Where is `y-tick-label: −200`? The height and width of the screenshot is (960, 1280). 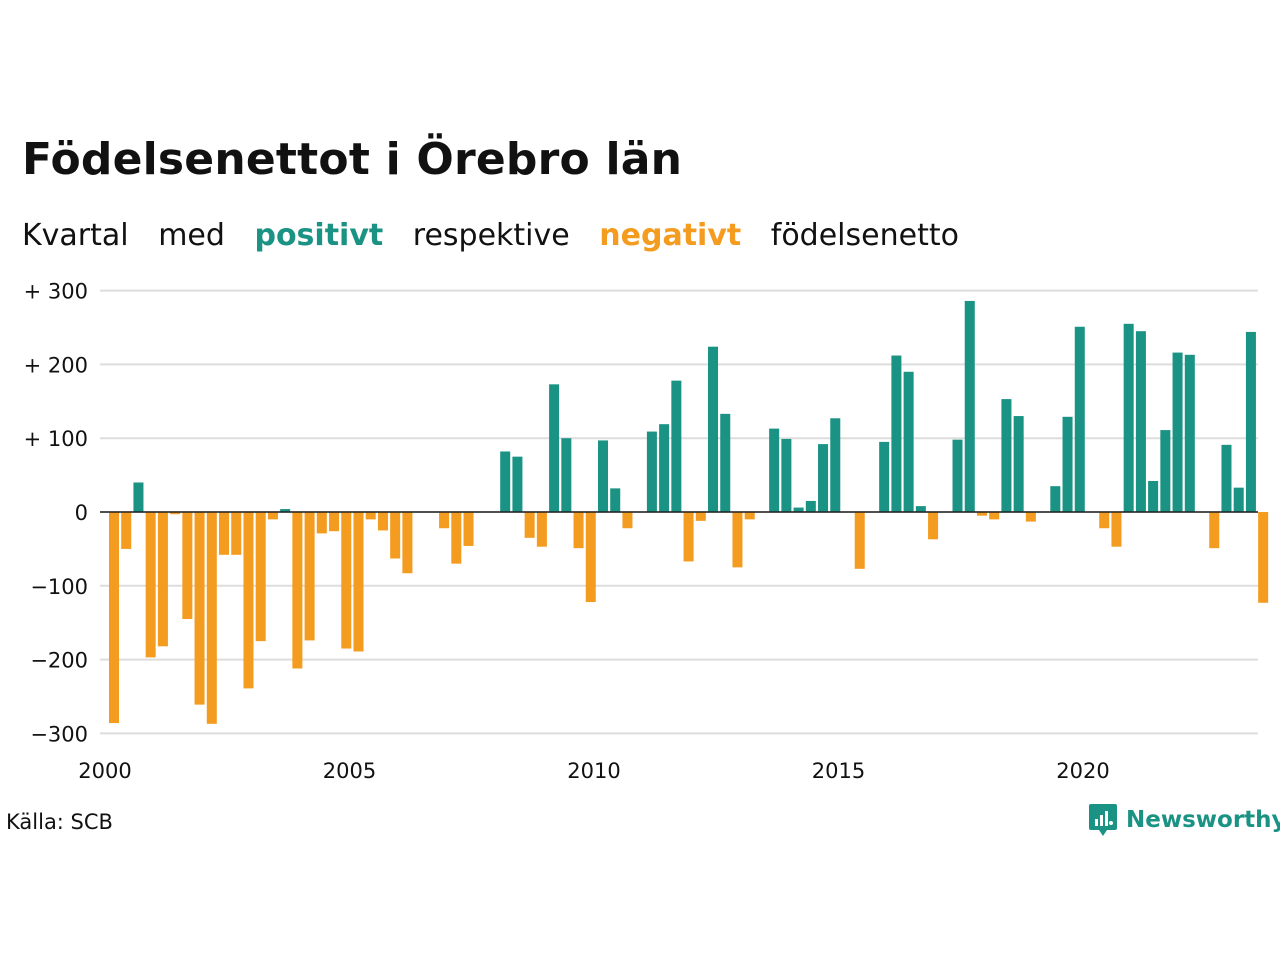
y-tick-label: −200 is located at coordinates (59, 661).